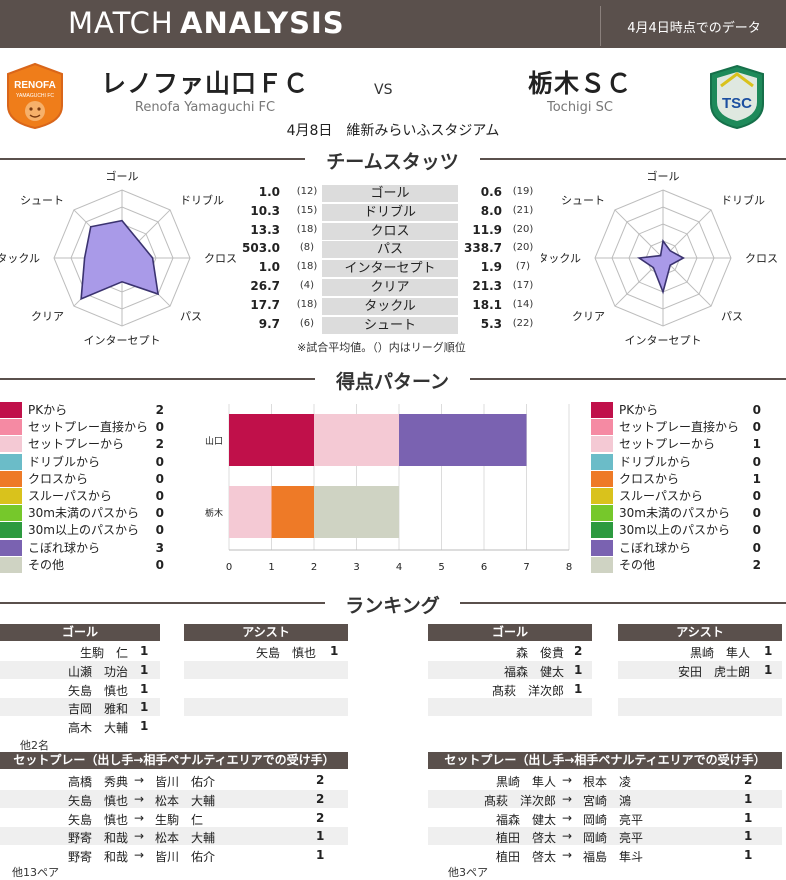 The height and width of the screenshot is (880, 786). Describe the element at coordinates (97, 671) in the screenshot. I see `player-name: 山瀬 功治` at that location.